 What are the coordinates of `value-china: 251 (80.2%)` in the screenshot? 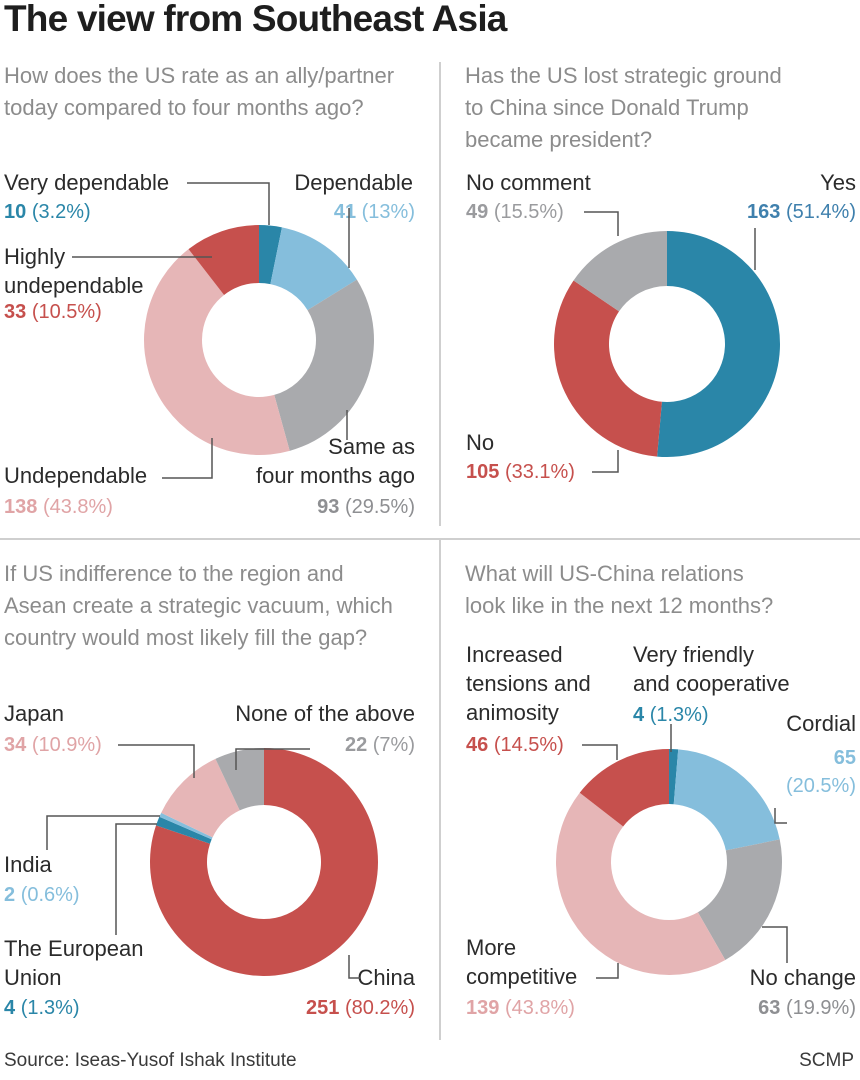 It's located at (315, 1008).